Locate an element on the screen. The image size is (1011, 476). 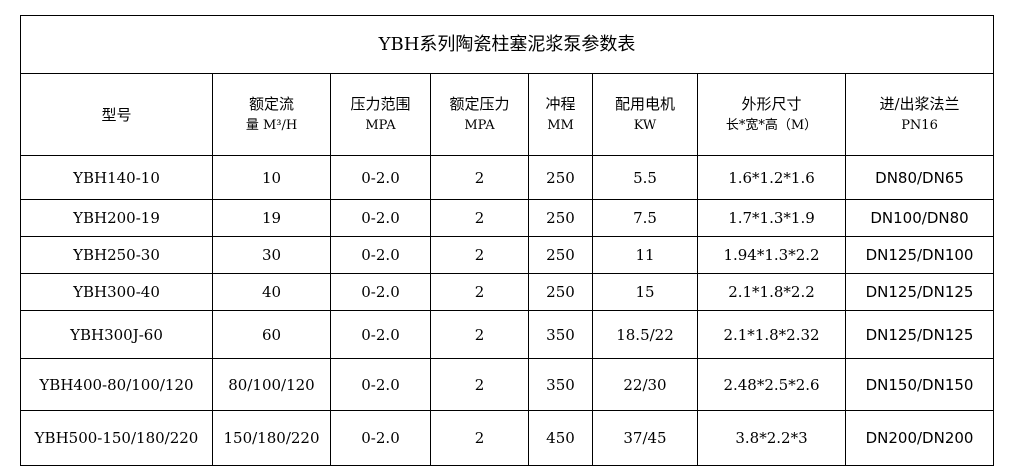
cell-motor: 15 is located at coordinates (645, 292).